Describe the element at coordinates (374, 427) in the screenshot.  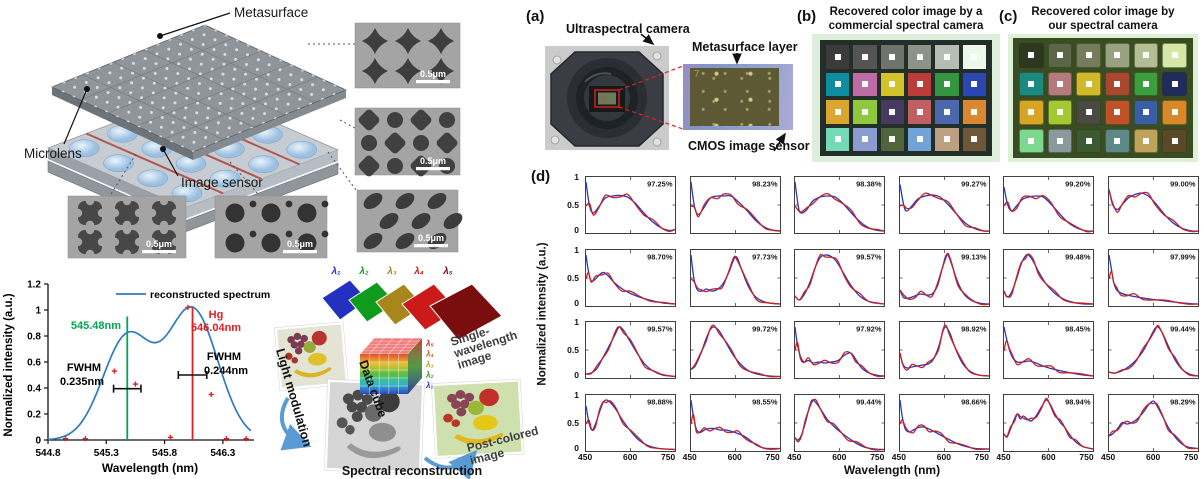
I see `scene-photo-modulated-gray` at that location.